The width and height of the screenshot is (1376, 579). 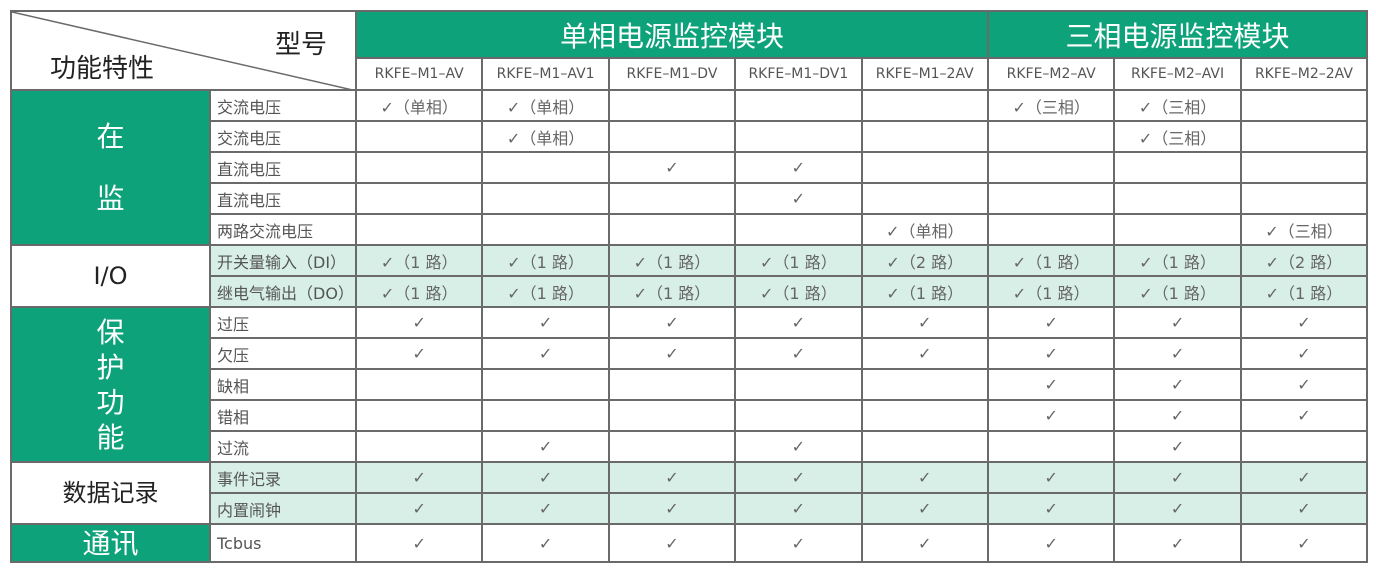 What do you see at coordinates (283, 446) in the screenshot?
I see `feature-name: 过流` at bounding box center [283, 446].